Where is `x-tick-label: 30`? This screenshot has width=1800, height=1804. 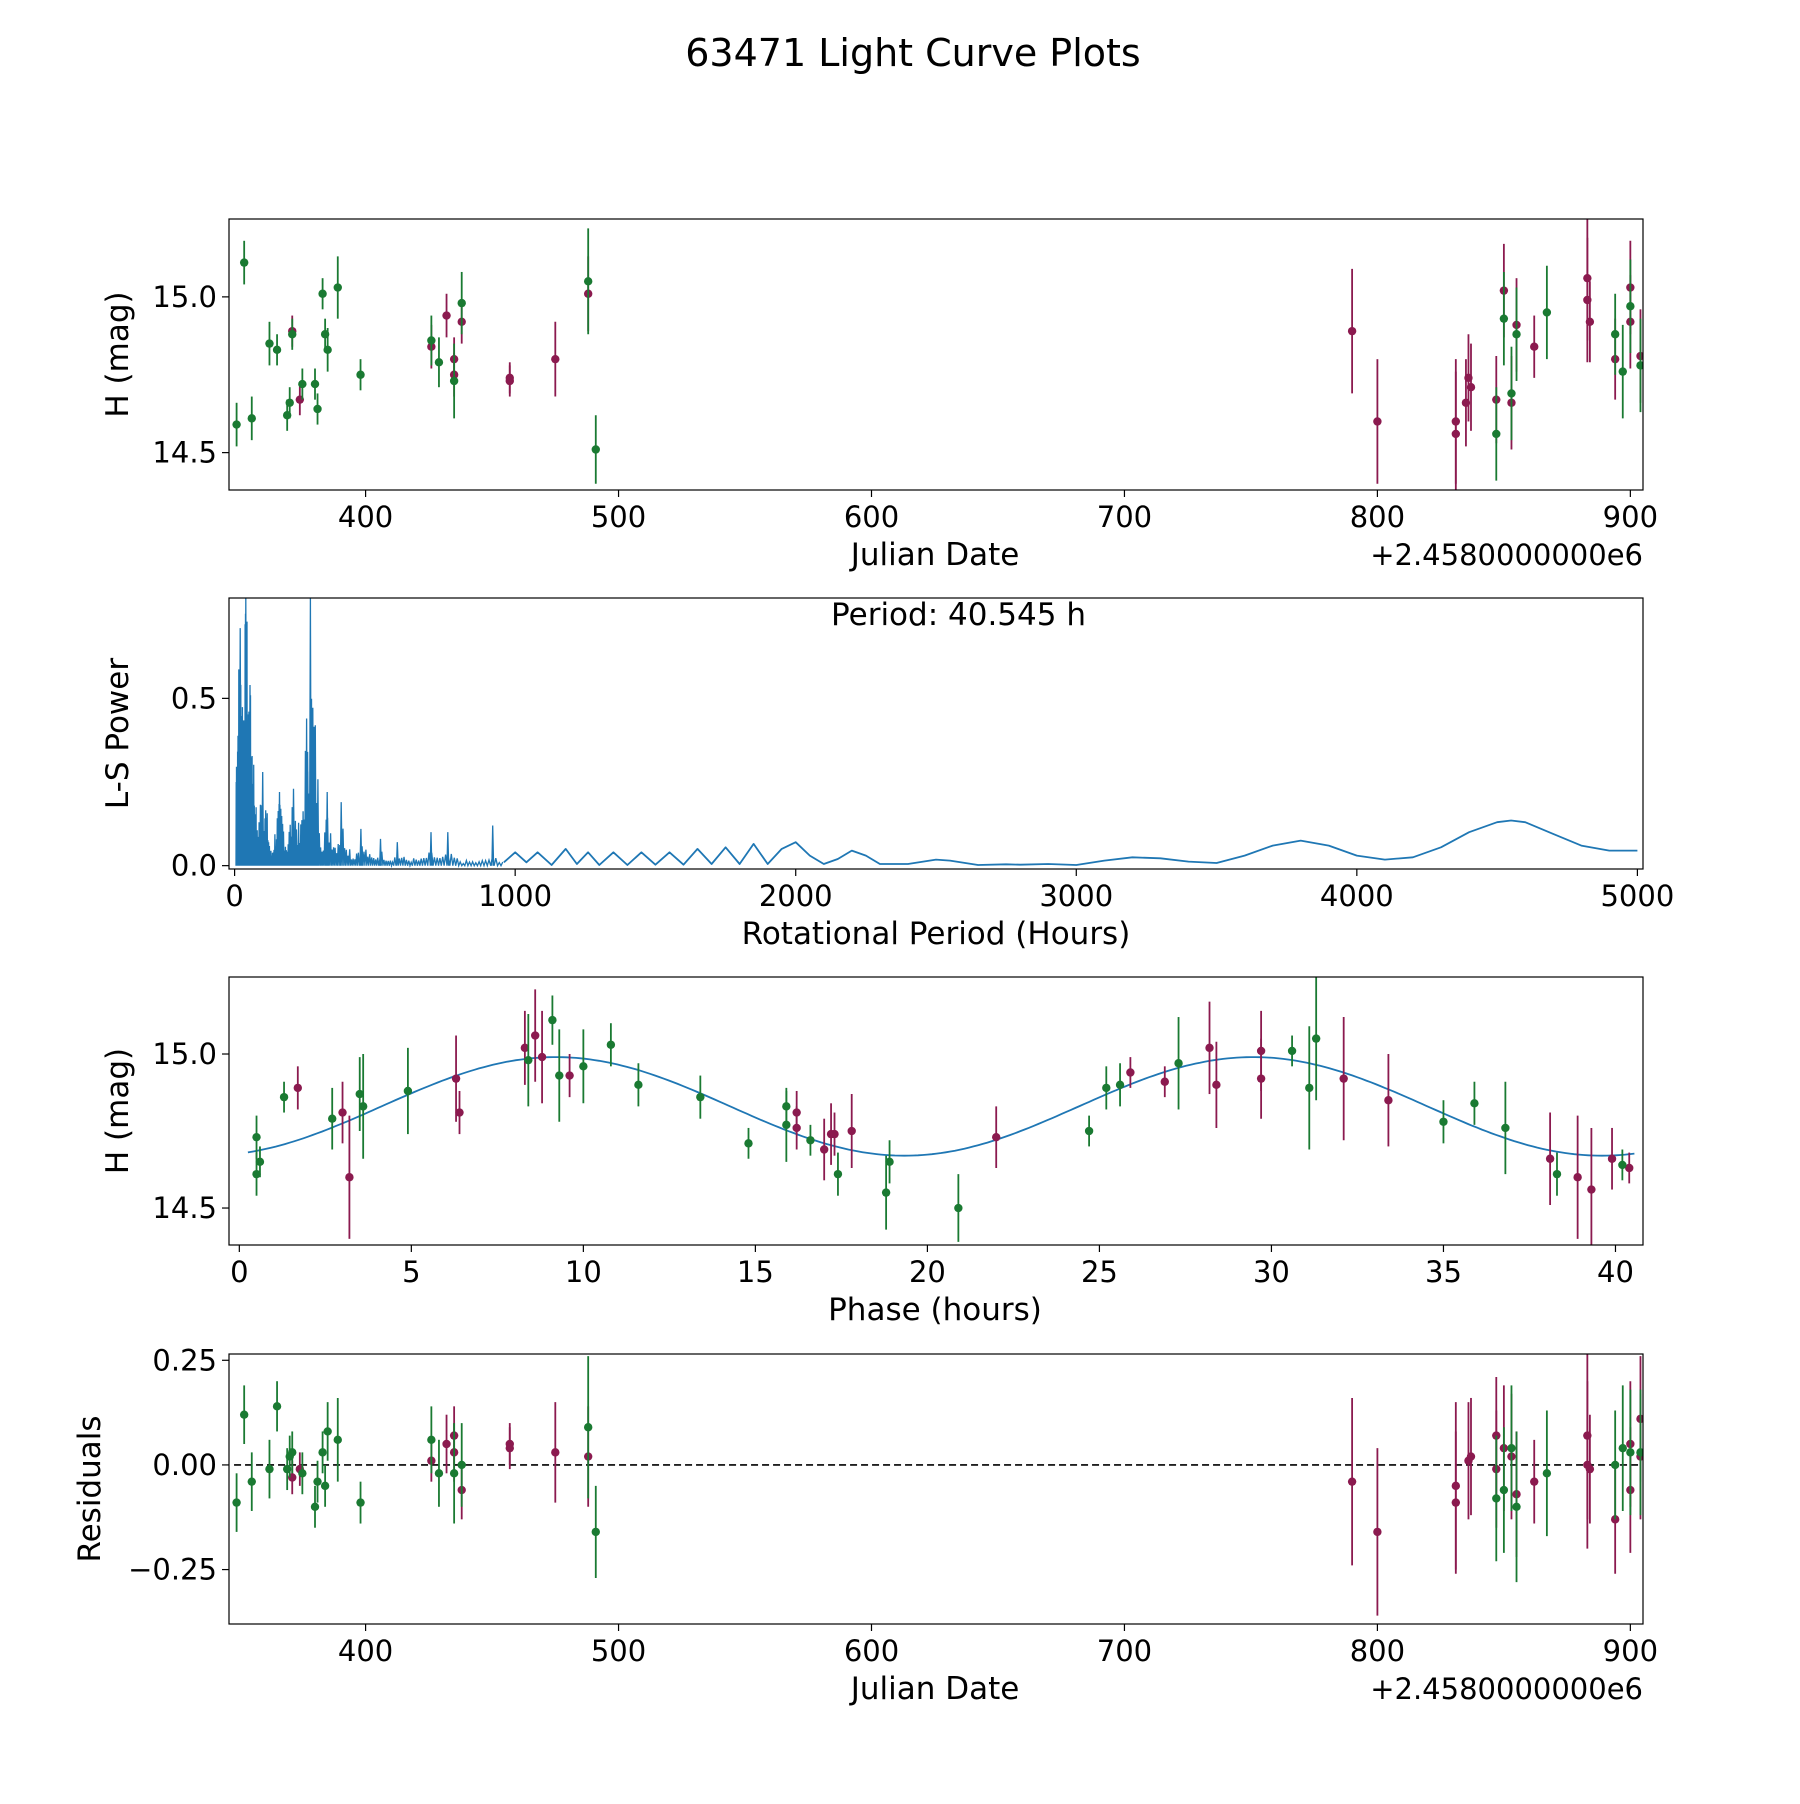 x-tick-label: 30 is located at coordinates (1271, 1272).